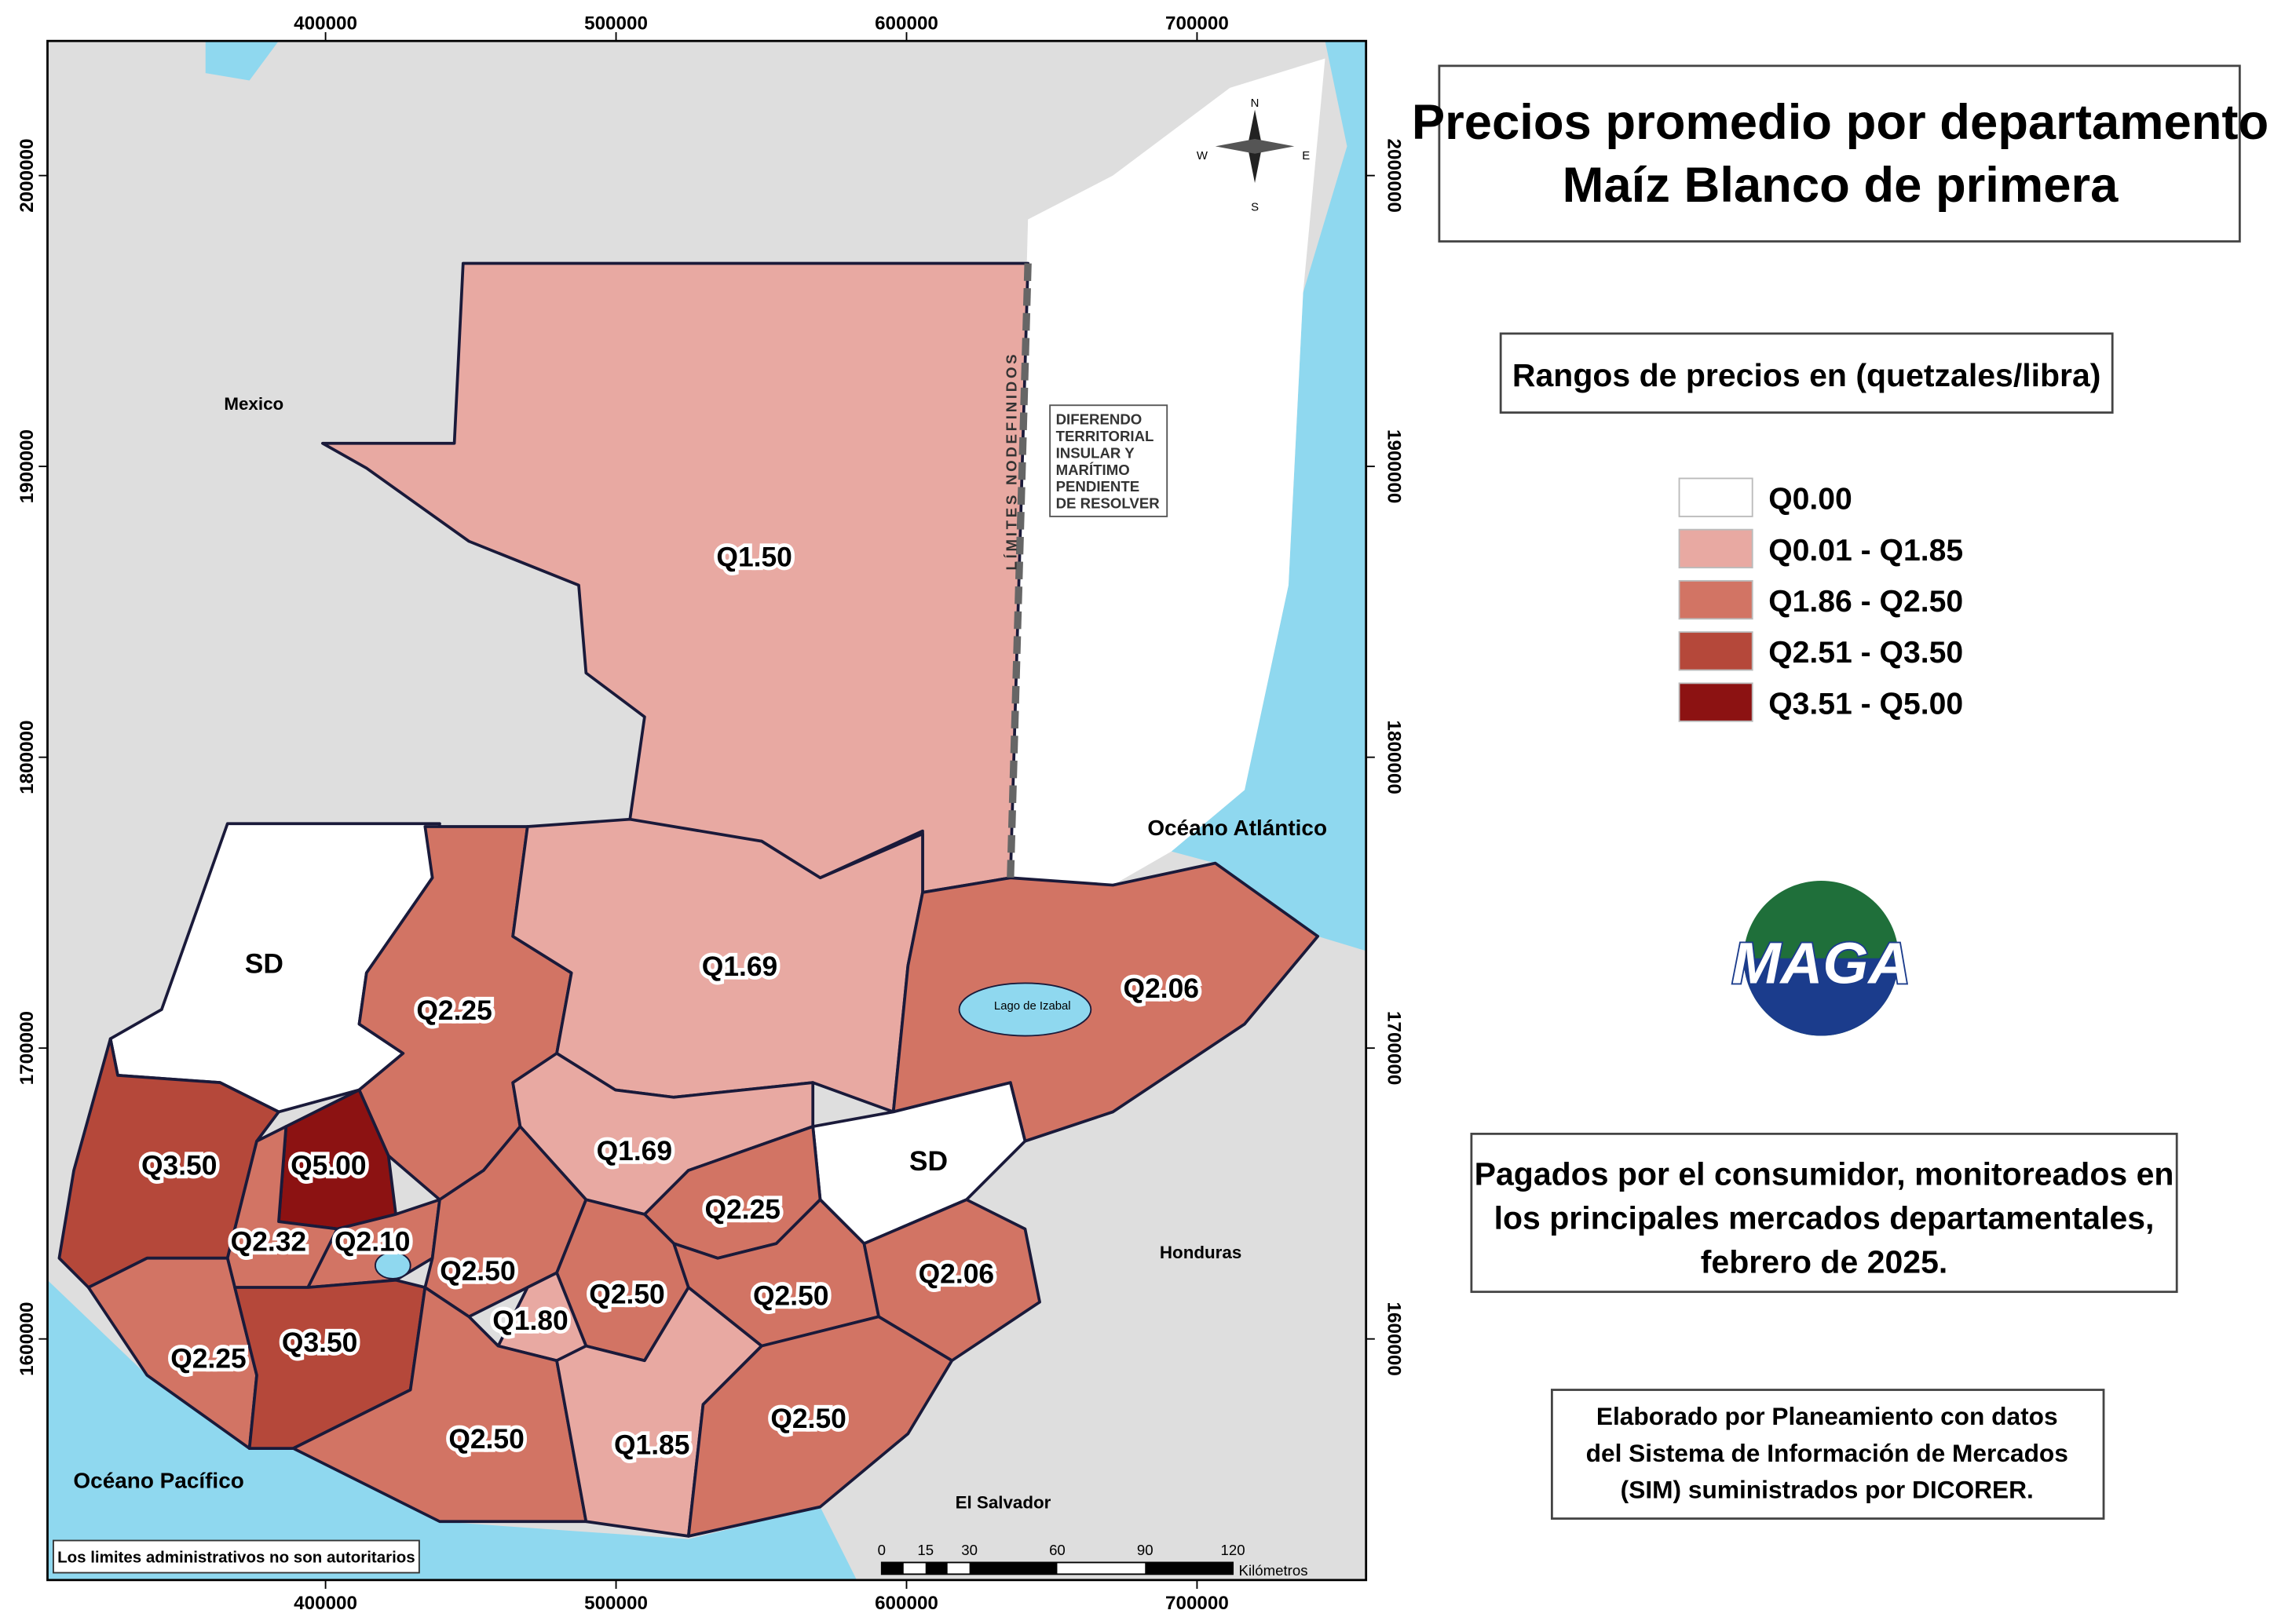 Image resolution: width=2296 pixels, height=1621 pixels. I want to click on department-label: Q5.00, so click(329, 1166).